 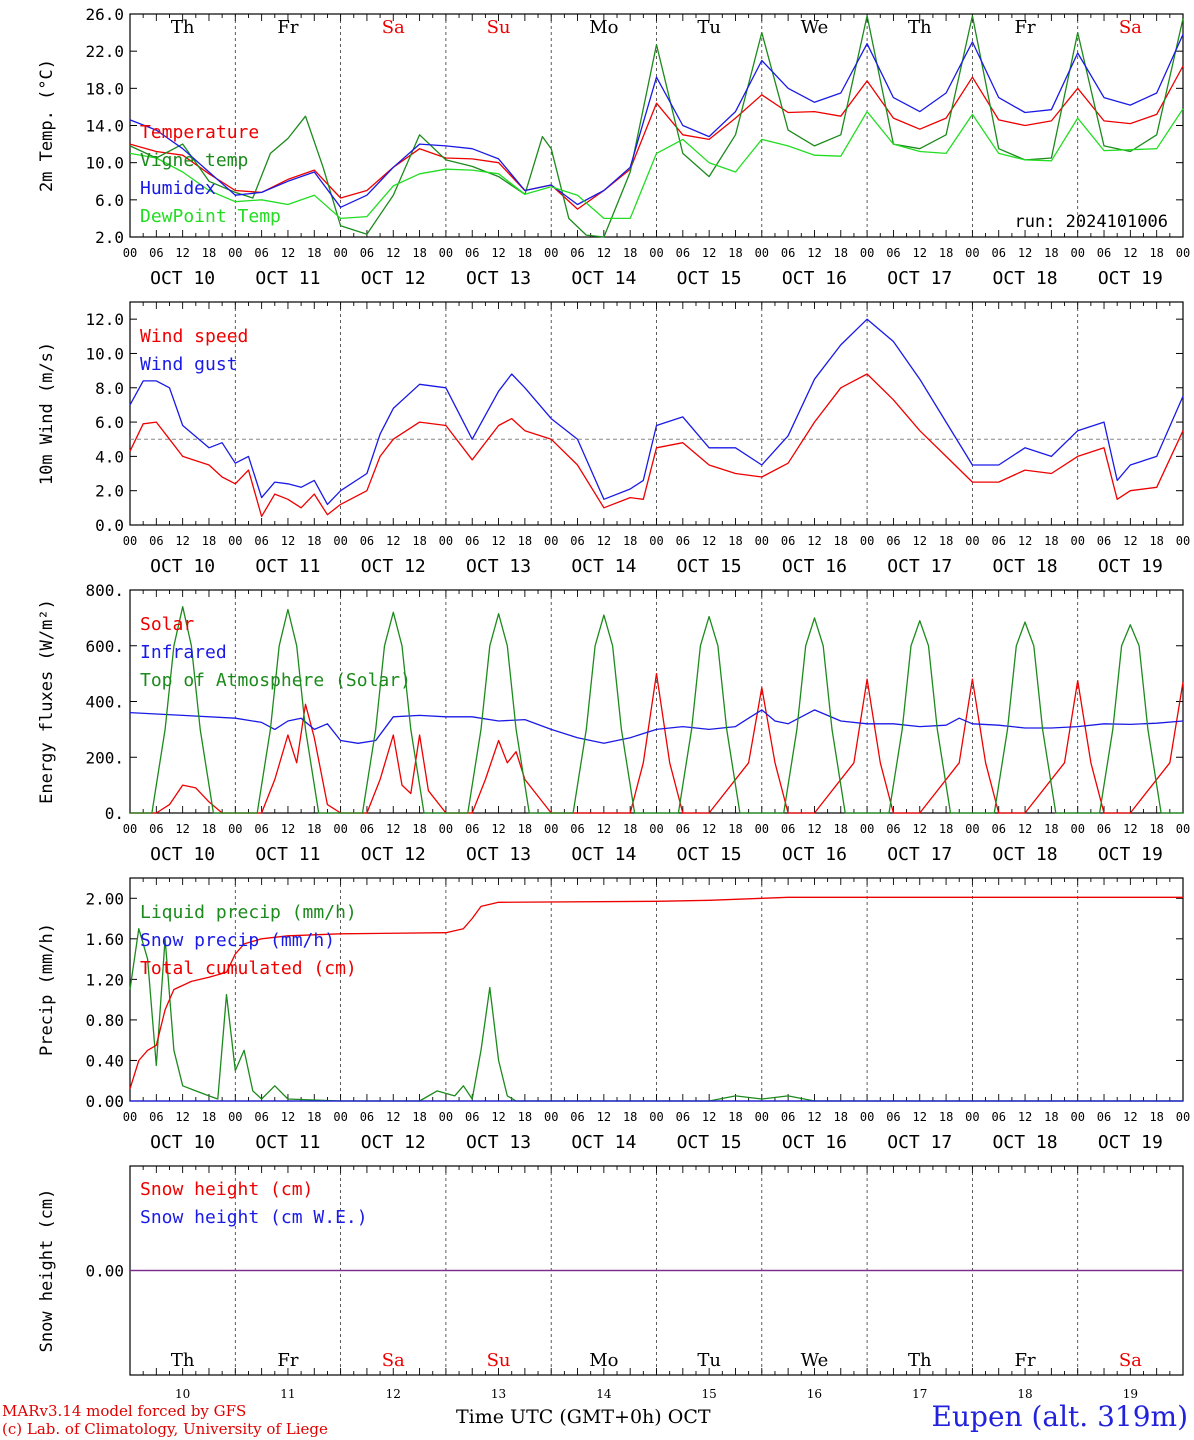 I want to click on day-name: Su, so click(x=499, y=27).